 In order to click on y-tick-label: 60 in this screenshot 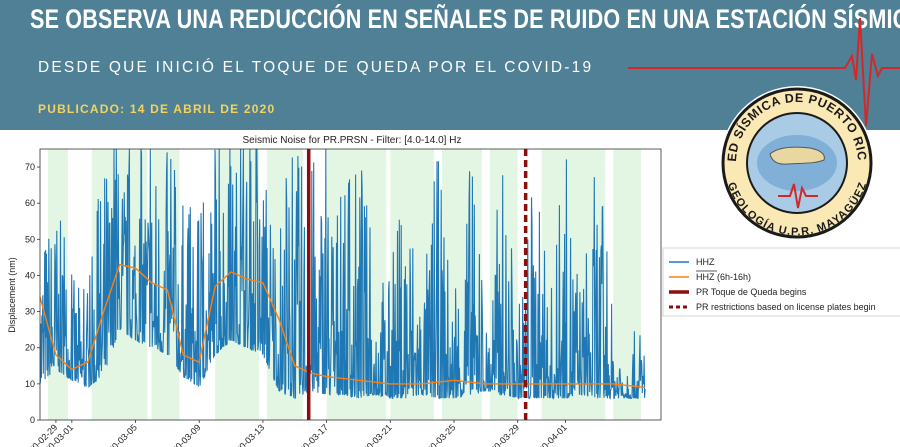, I will do `click(30, 203)`.